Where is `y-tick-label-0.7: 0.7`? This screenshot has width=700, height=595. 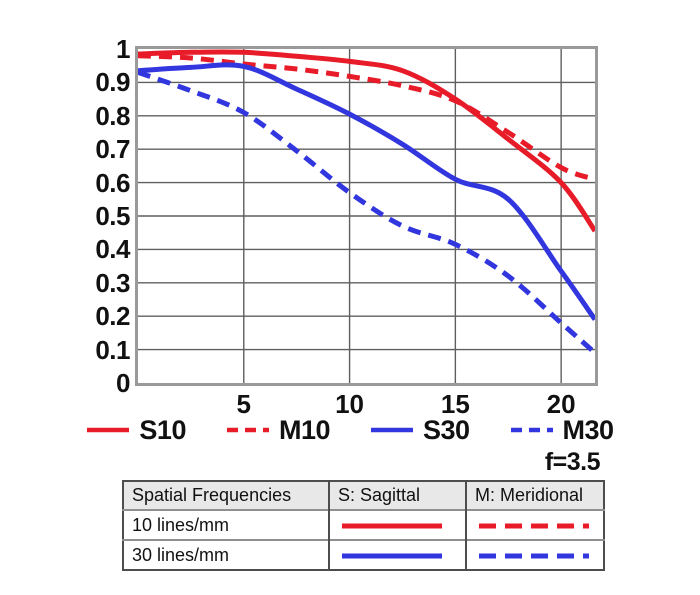 y-tick-label-0.7: 0.7 is located at coordinates (112, 149).